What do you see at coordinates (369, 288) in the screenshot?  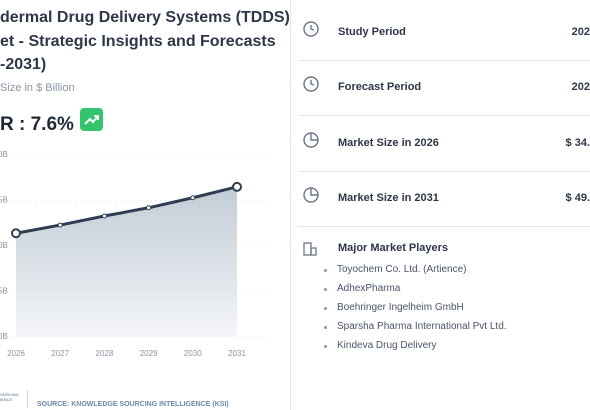 I see `player: AdhexPharma` at bounding box center [369, 288].